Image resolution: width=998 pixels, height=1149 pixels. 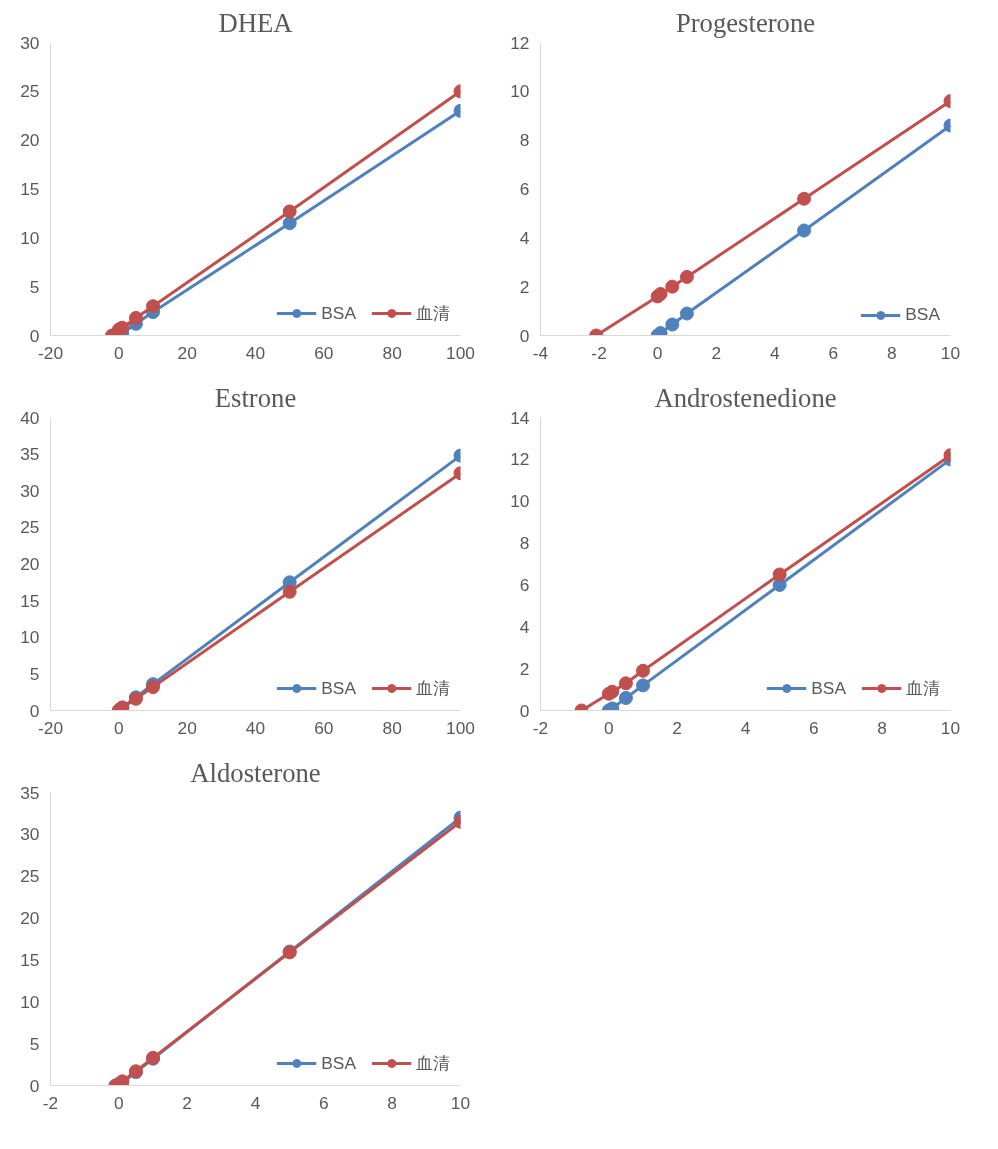 What do you see at coordinates (30, 417) in the screenshot?
I see `y-tick-label: 40` at bounding box center [30, 417].